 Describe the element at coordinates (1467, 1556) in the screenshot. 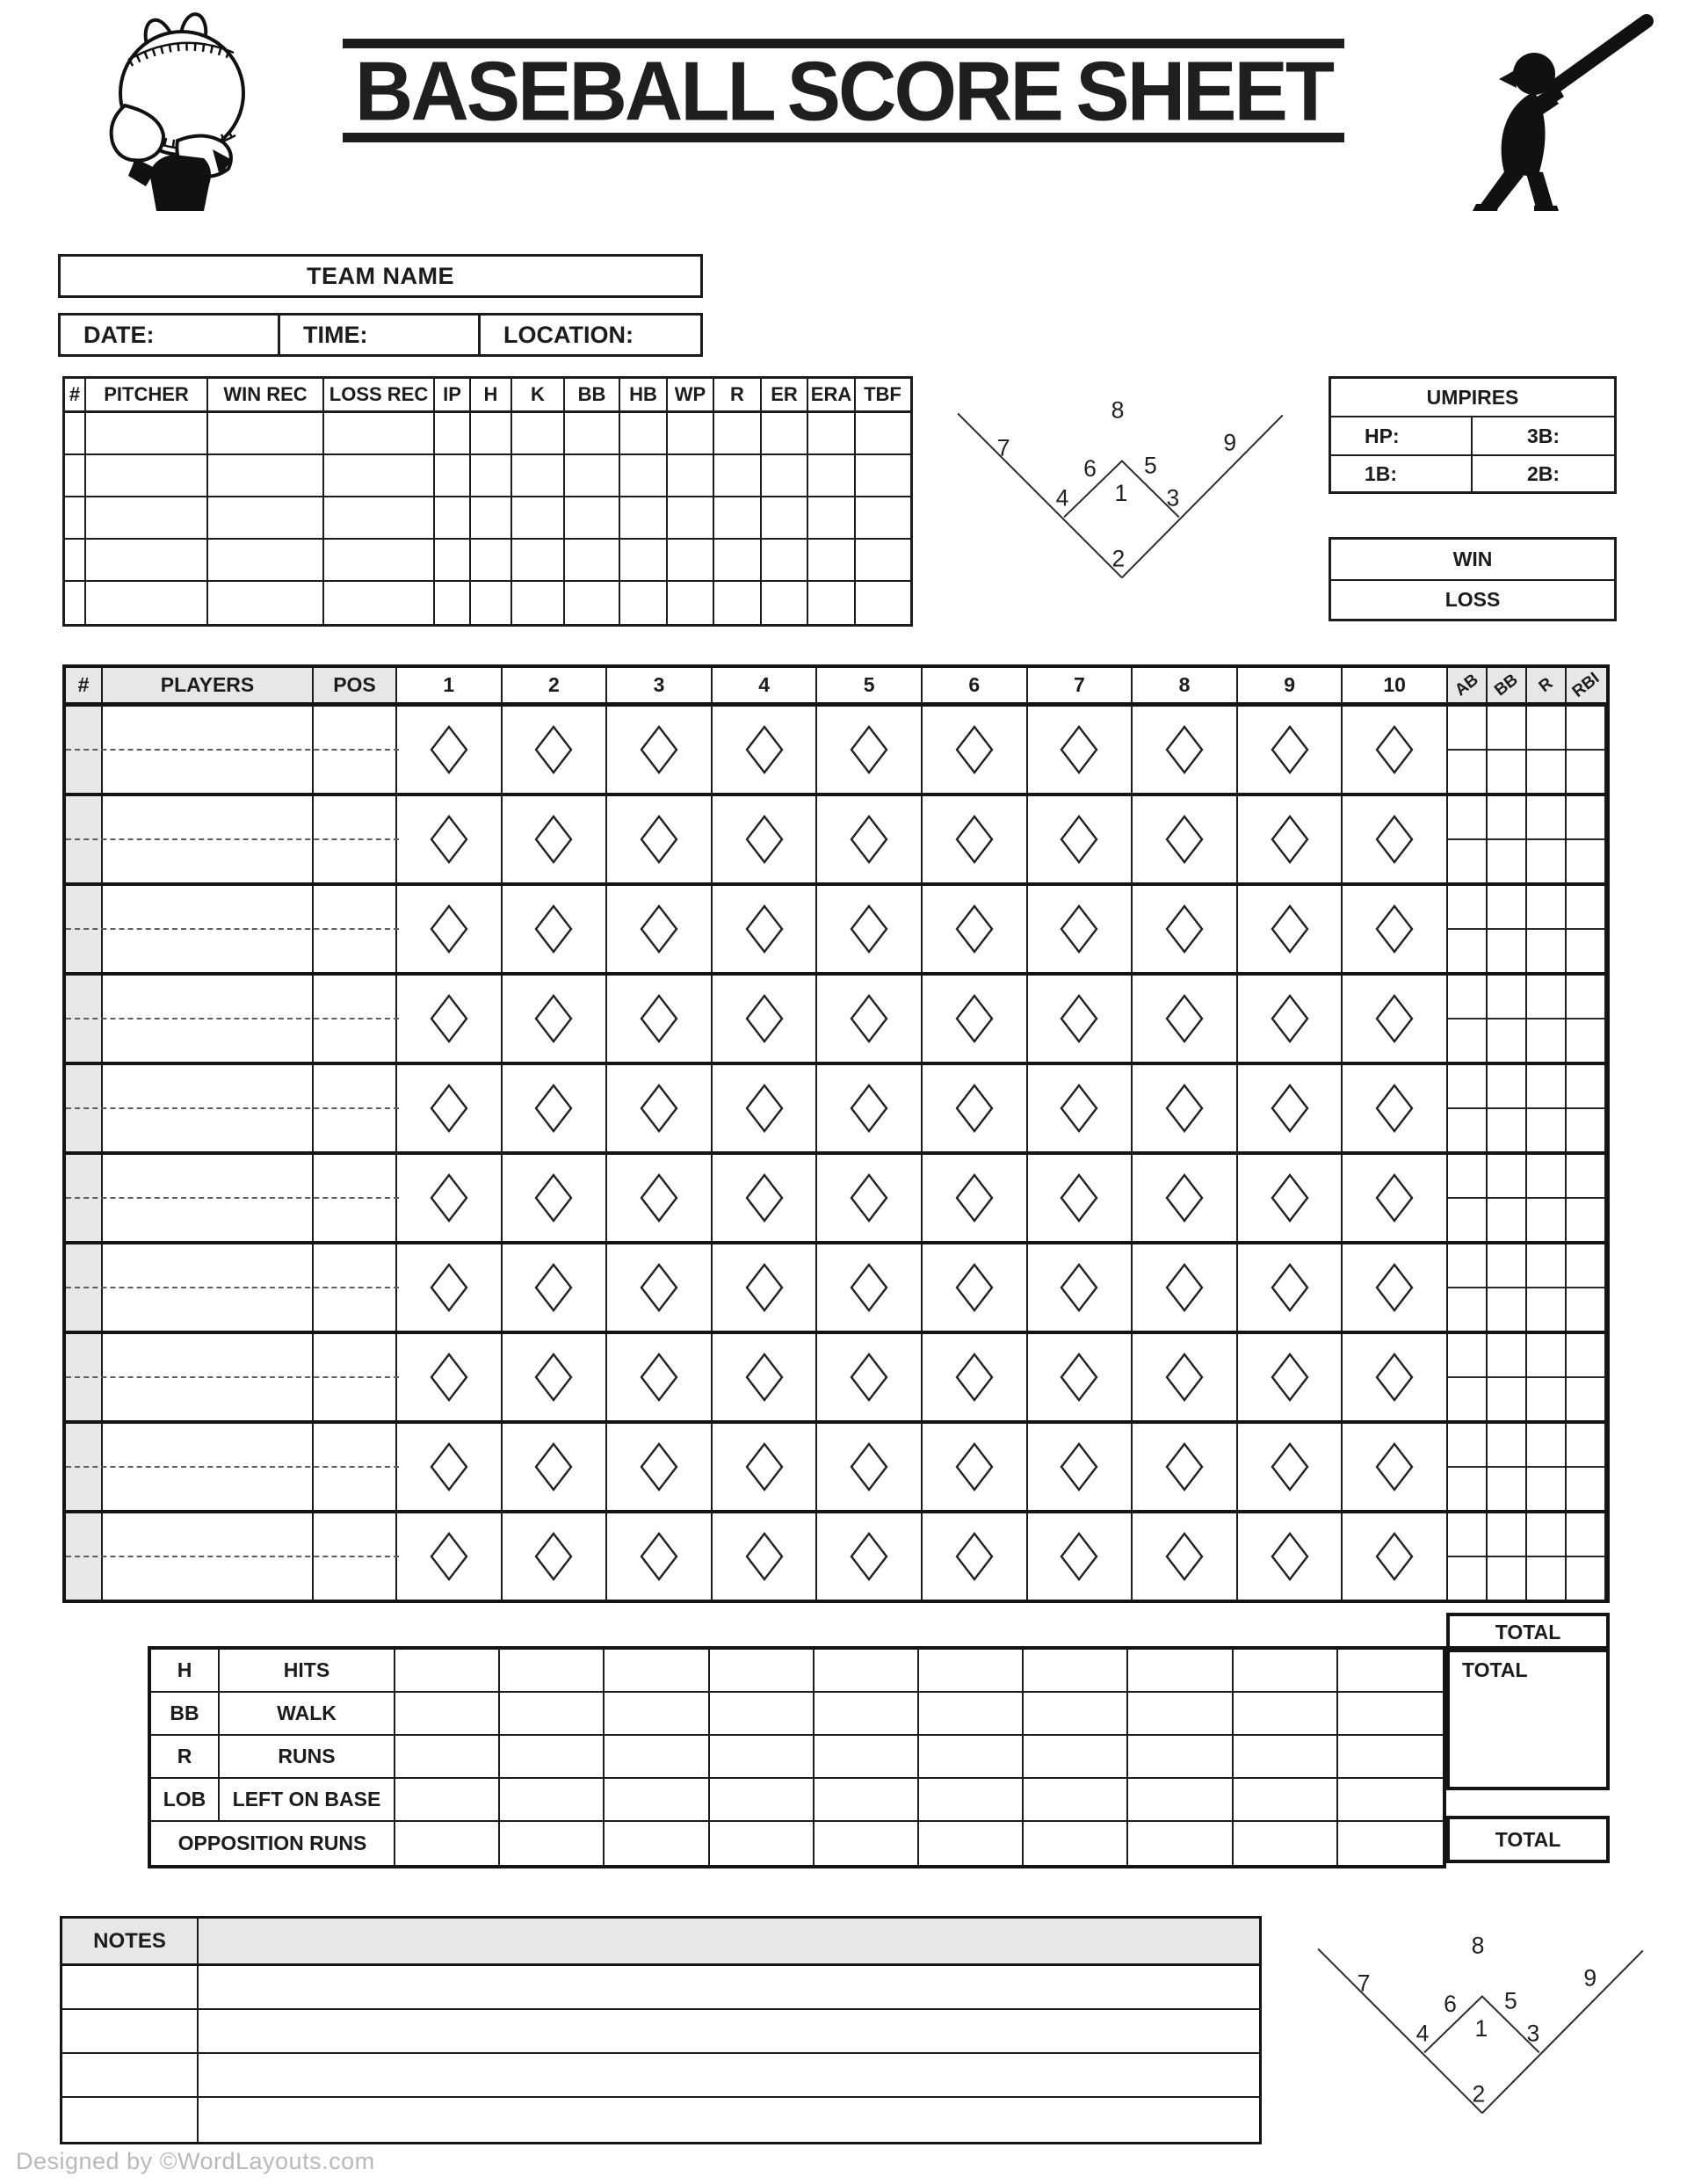

I see `ab-cell` at that location.